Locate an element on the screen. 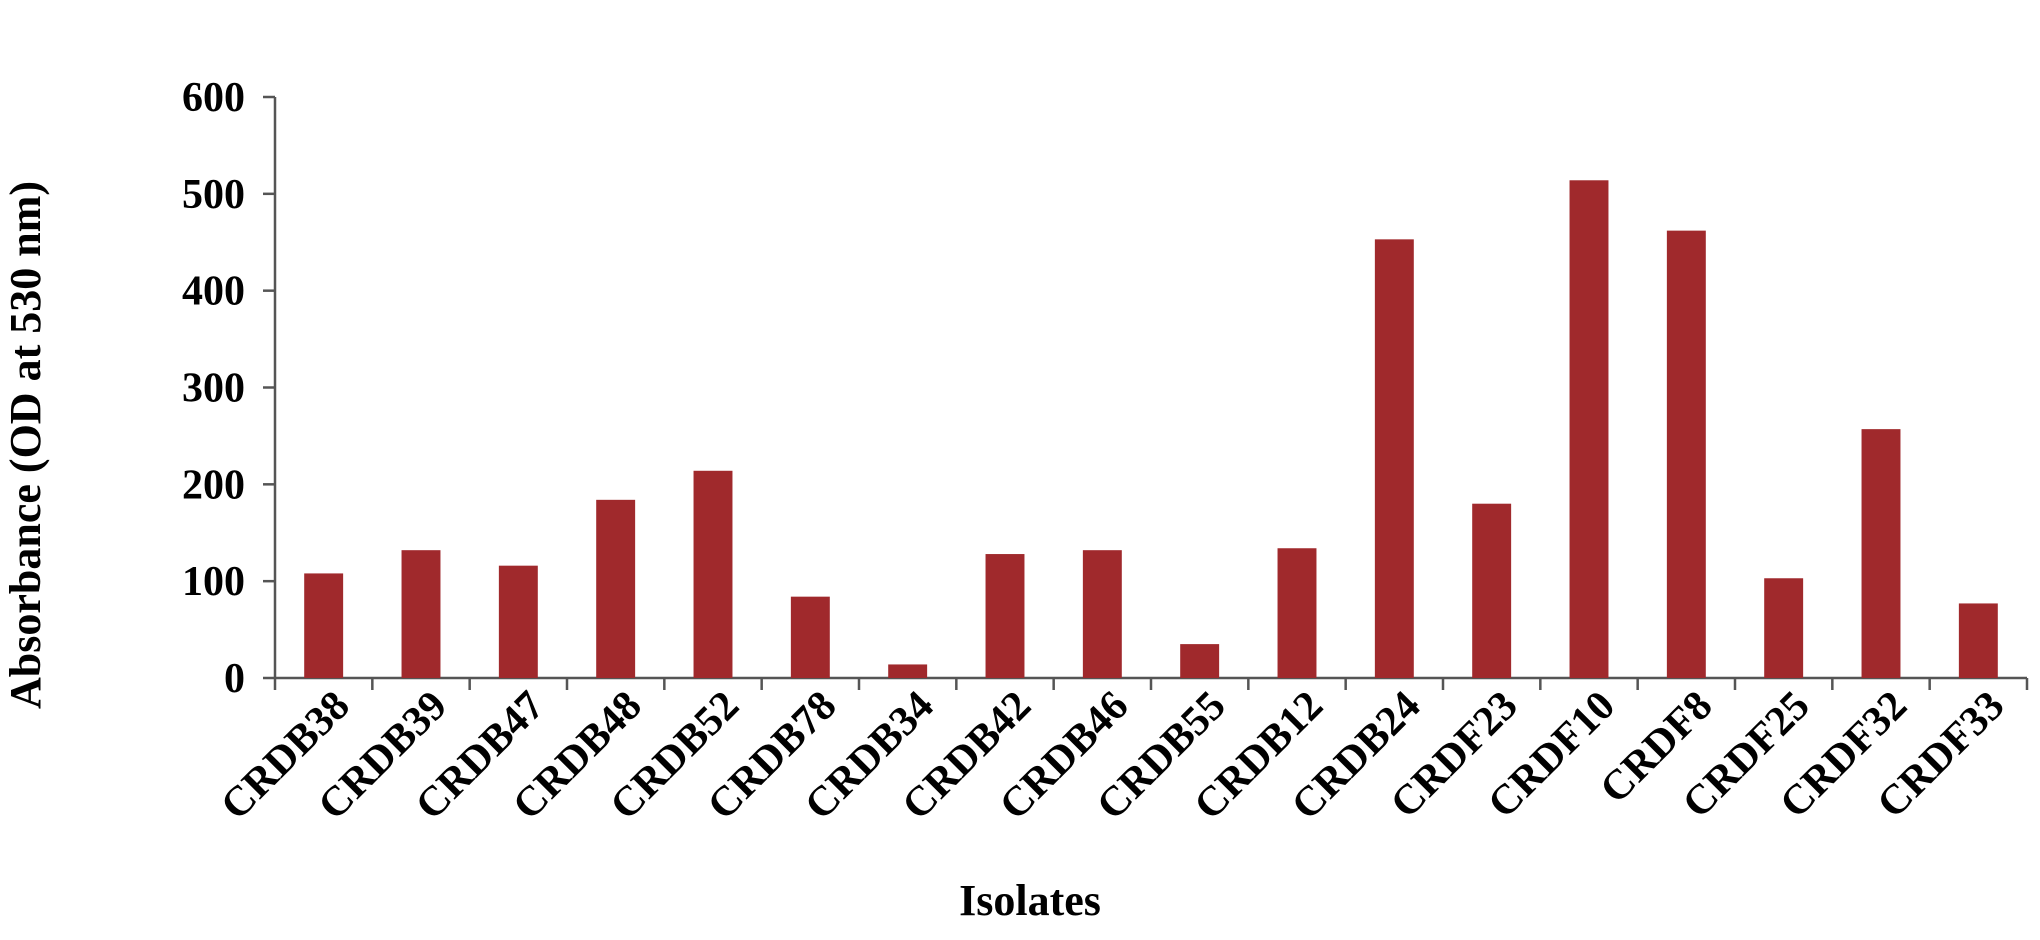 This screenshot has width=2040, height=940. y-tick-label: 200 is located at coordinates (213, 485).